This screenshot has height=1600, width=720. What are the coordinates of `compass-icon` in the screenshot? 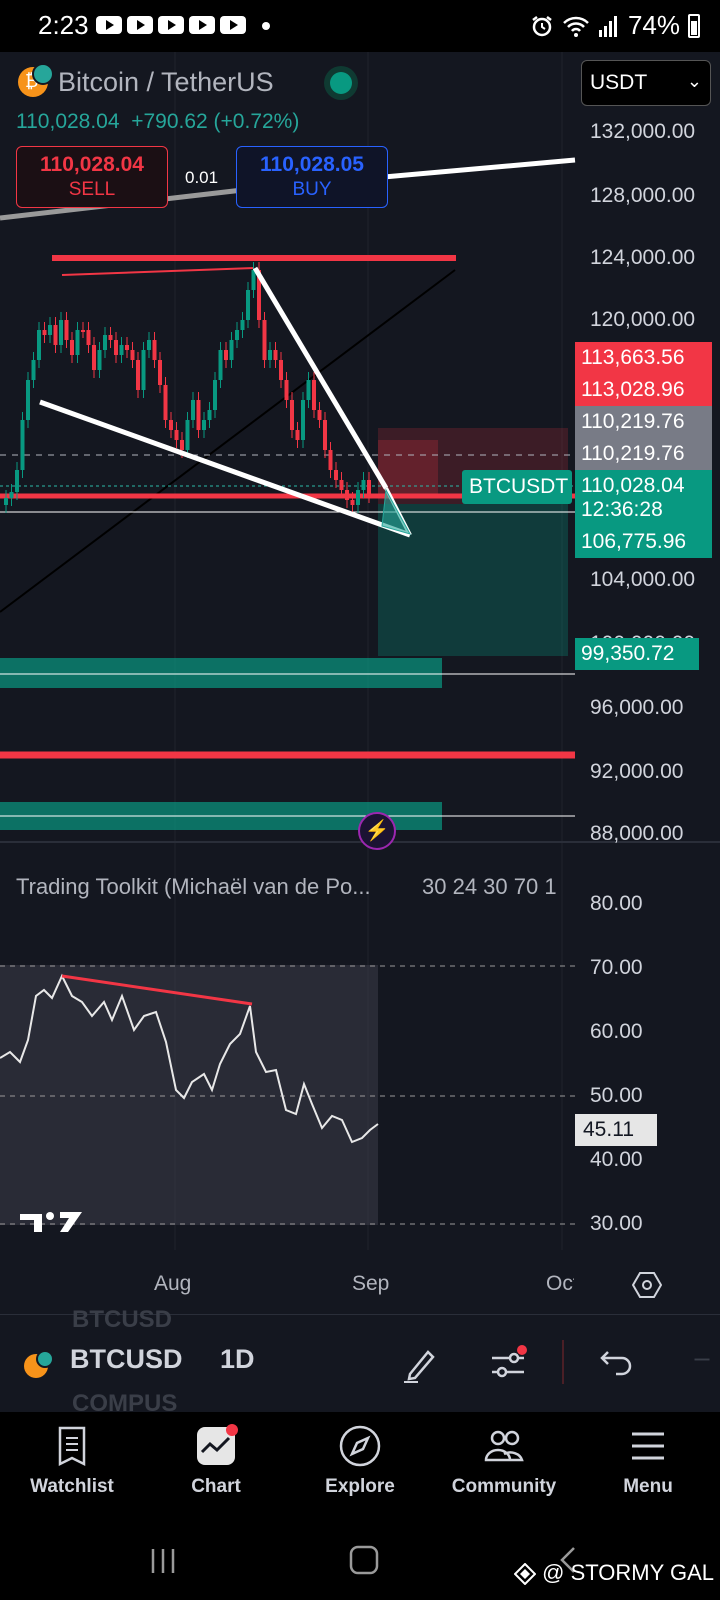 It's located at (360, 1446).